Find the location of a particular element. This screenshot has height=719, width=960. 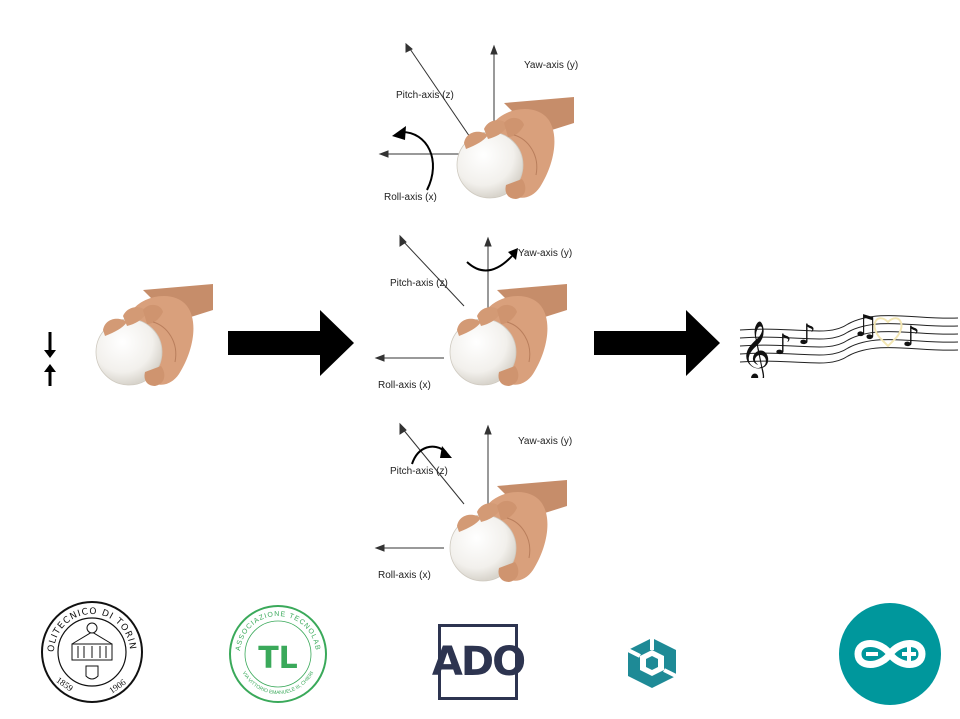

tecnolab-mark: TL is located at coordinates (278, 658).